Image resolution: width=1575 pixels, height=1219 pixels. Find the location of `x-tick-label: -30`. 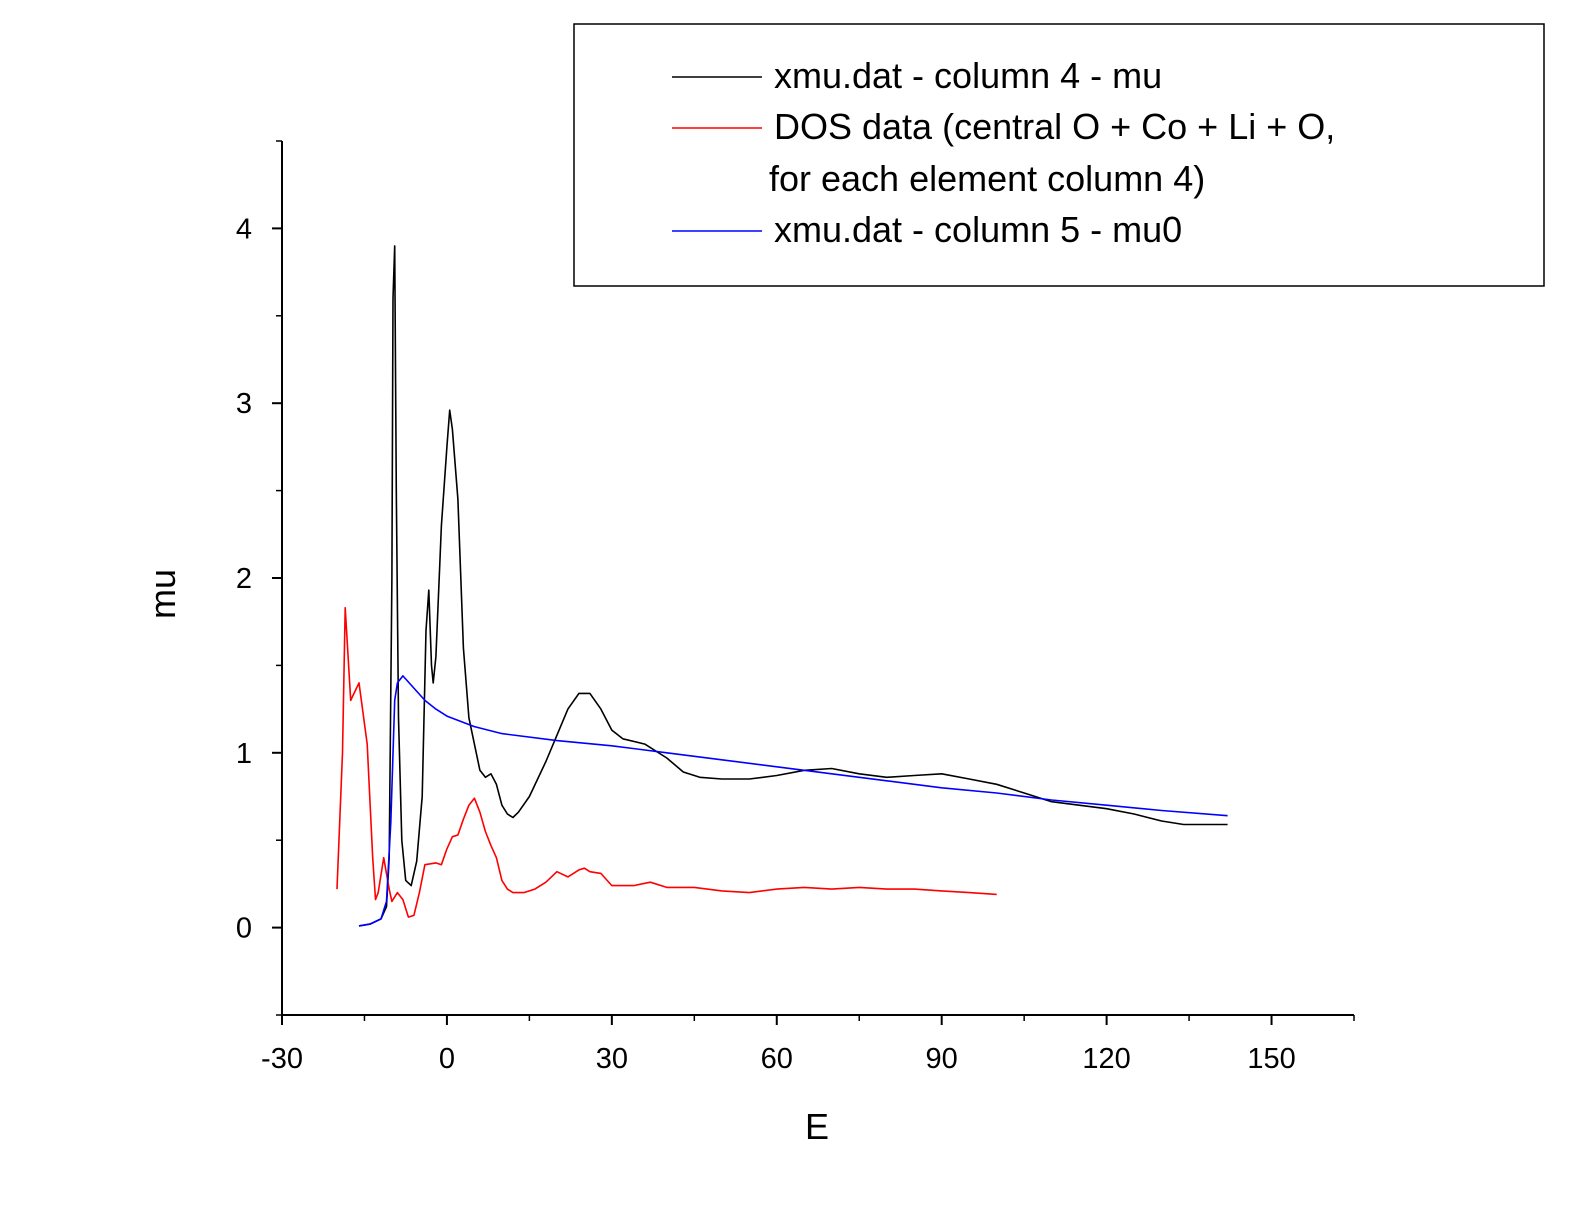

x-tick-label: -30 is located at coordinates (282, 1059).